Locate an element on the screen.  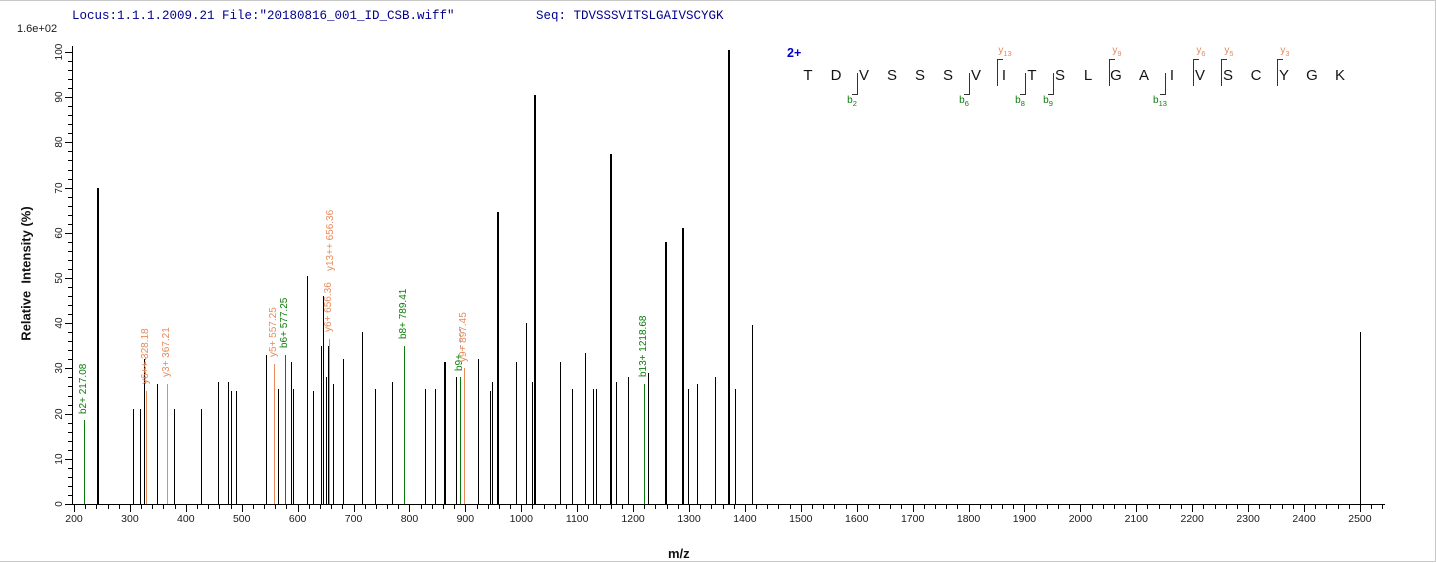
peak-annotation-label: y6+ 656.36 is located at coordinates (329, 307).